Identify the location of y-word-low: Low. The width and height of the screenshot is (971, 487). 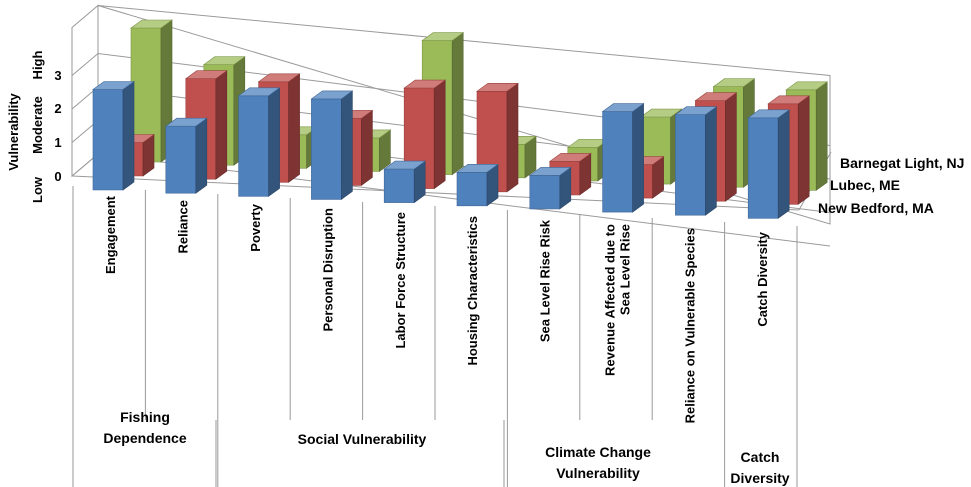
(37, 189).